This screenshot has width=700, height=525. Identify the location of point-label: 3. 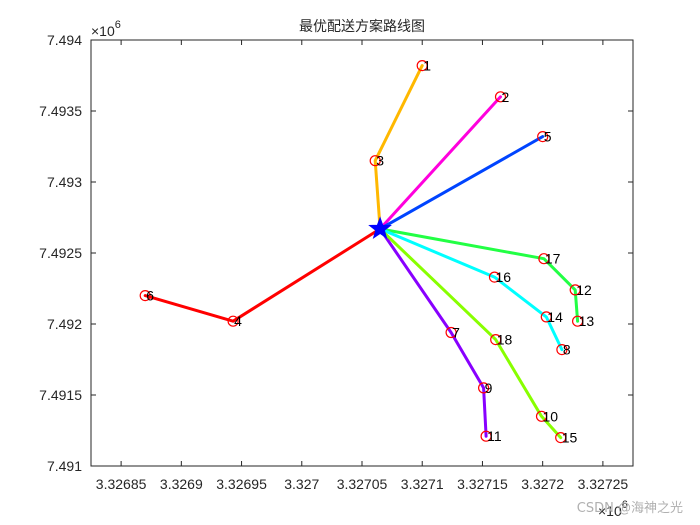
(380, 161).